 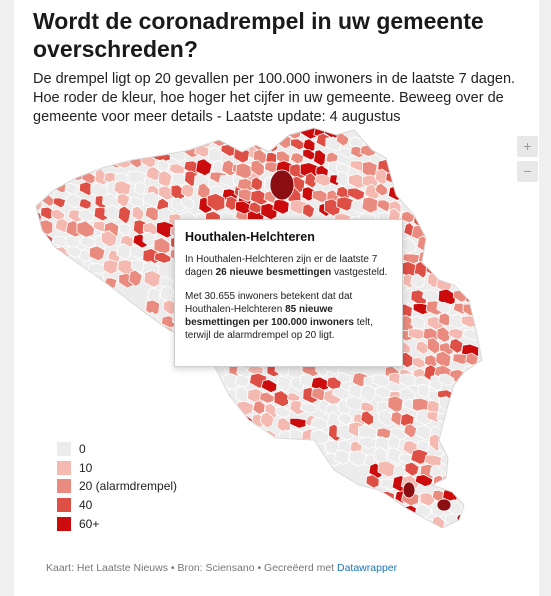 I want to click on zoom-in-button: +, so click(x=527, y=146).